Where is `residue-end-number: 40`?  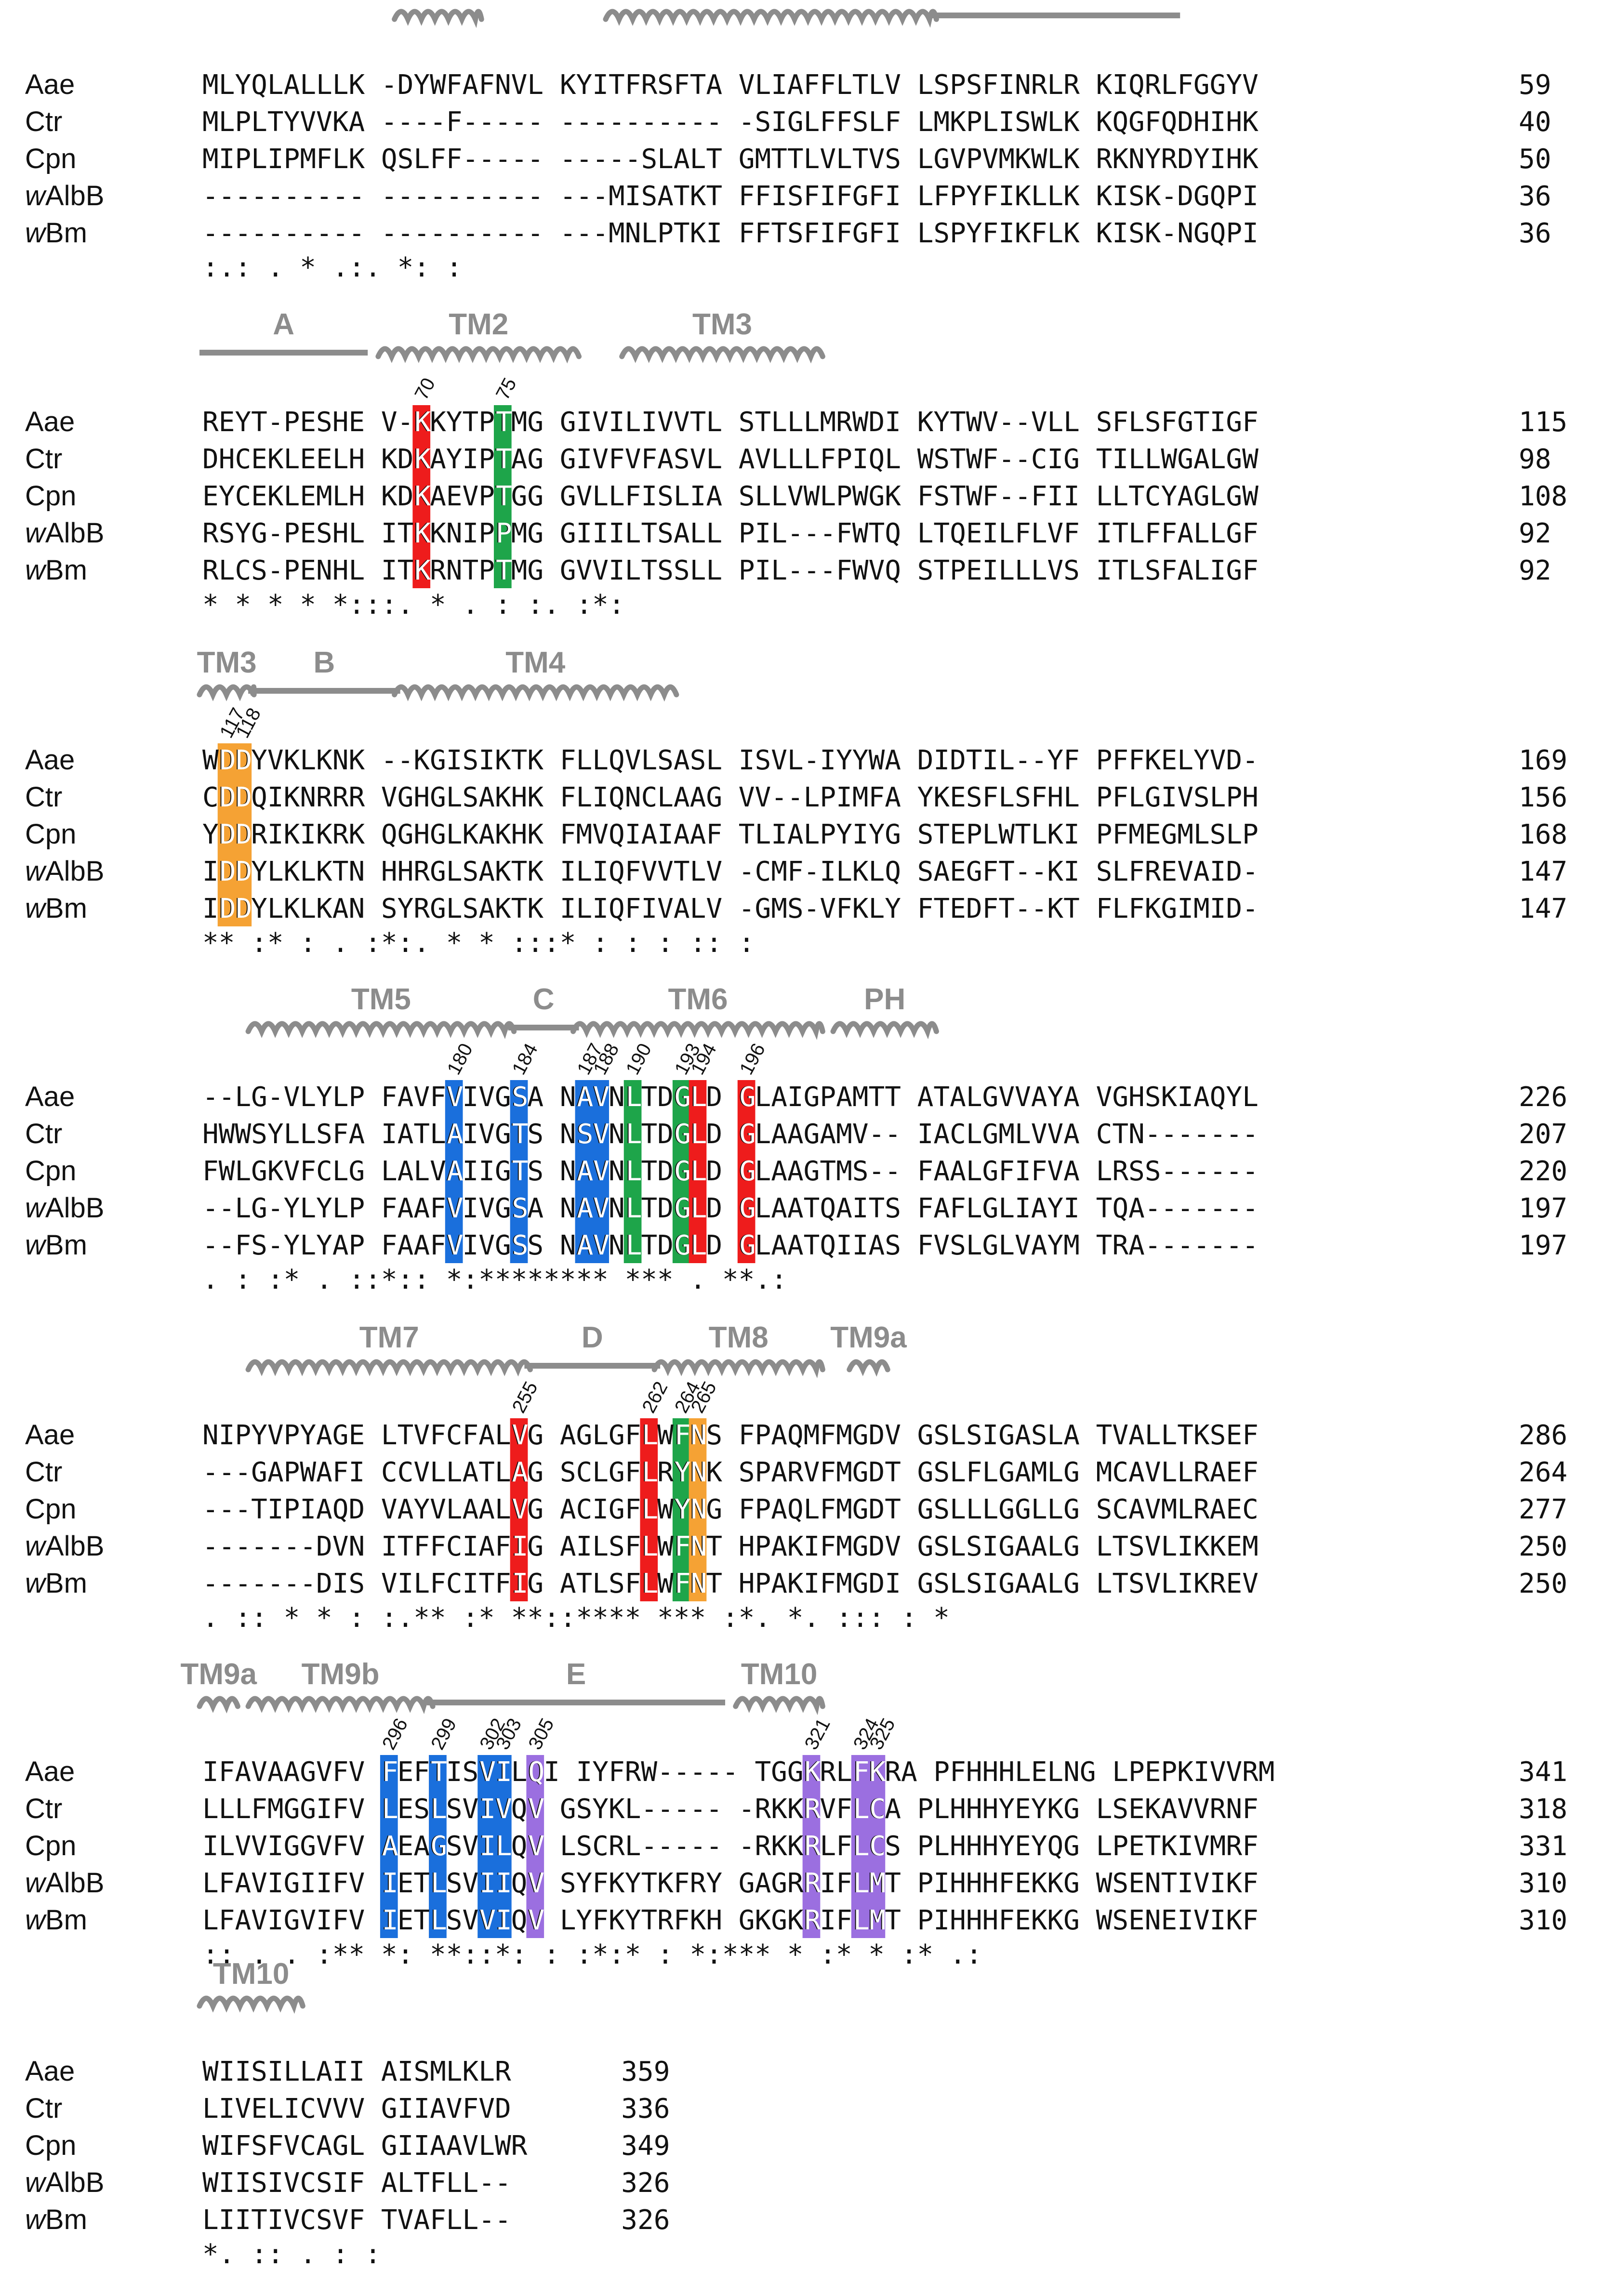 residue-end-number: 40 is located at coordinates (1535, 122).